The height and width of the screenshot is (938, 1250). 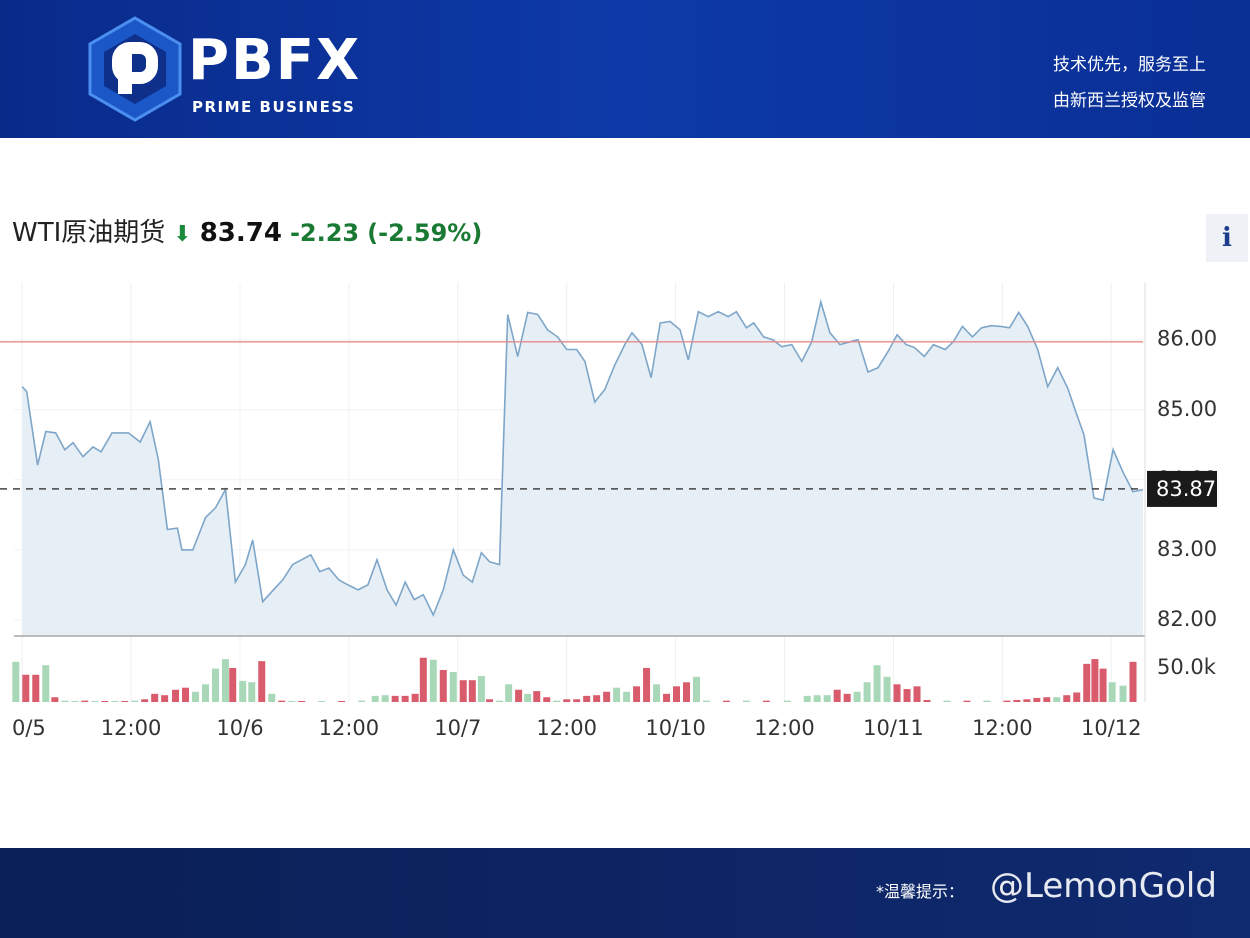 I want to click on volume-tick-label: 50.0k, so click(x=1187, y=667).